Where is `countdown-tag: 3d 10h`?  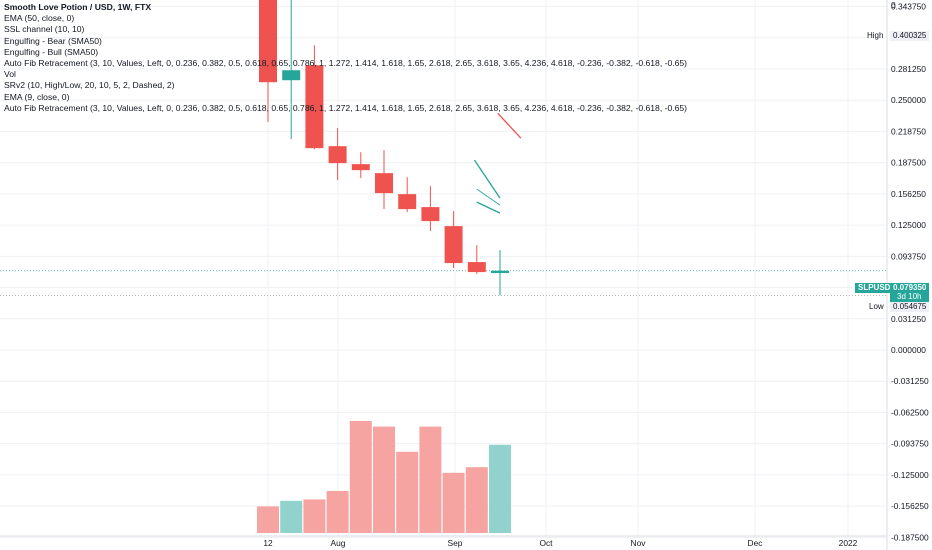
countdown-tag: 3d 10h is located at coordinates (910, 297).